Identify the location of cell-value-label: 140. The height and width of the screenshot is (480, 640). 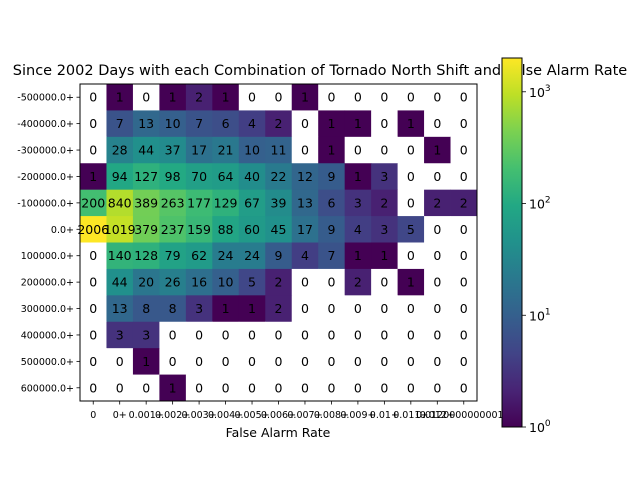
(120, 255).